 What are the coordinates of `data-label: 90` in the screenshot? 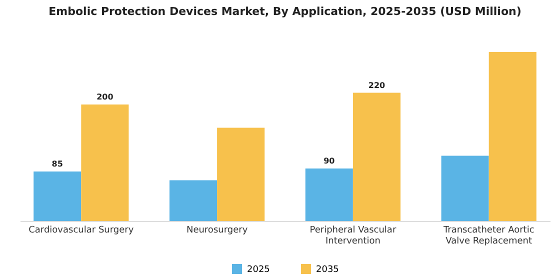 It's located at (330, 161).